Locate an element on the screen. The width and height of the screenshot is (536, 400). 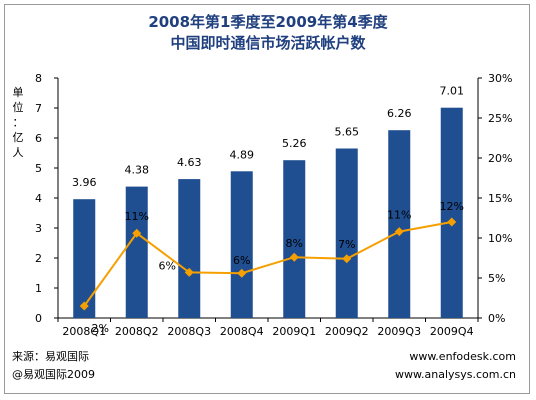
left-tick-label: 5 is located at coordinates (38, 168).